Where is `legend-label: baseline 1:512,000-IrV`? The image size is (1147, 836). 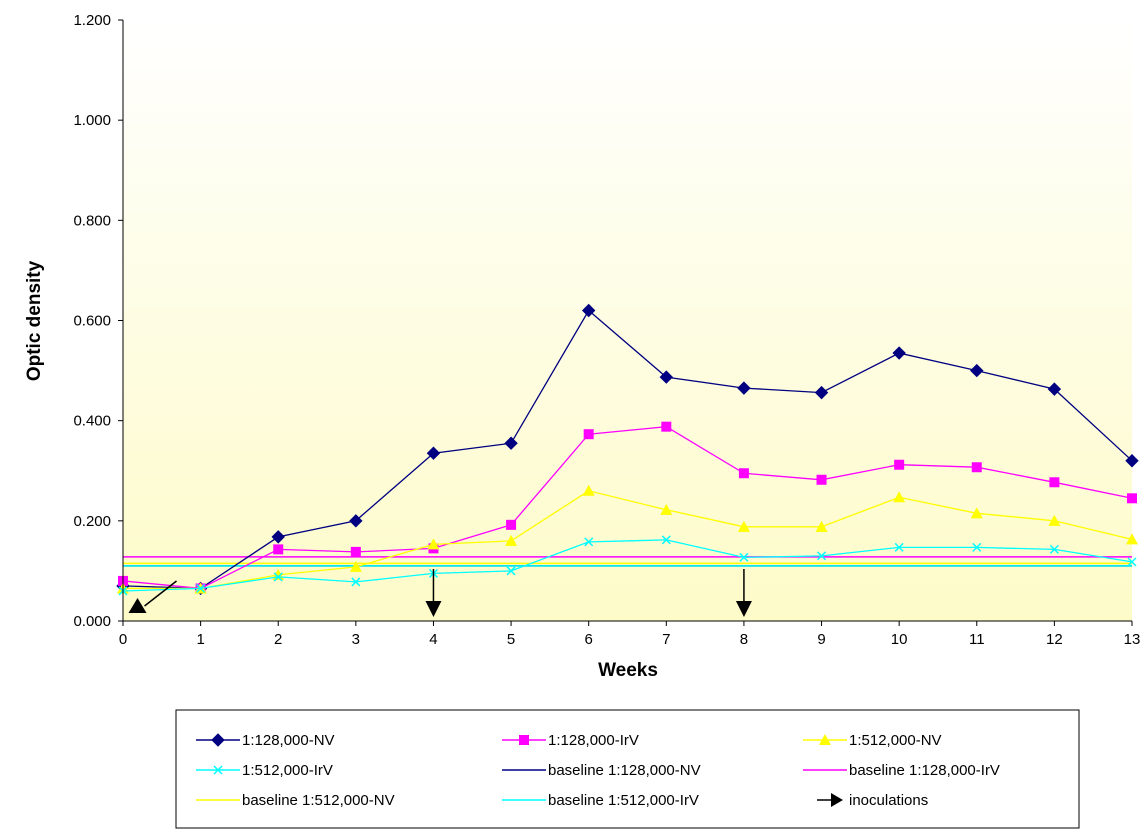
legend-label: baseline 1:512,000-IrV is located at coordinates (623, 800).